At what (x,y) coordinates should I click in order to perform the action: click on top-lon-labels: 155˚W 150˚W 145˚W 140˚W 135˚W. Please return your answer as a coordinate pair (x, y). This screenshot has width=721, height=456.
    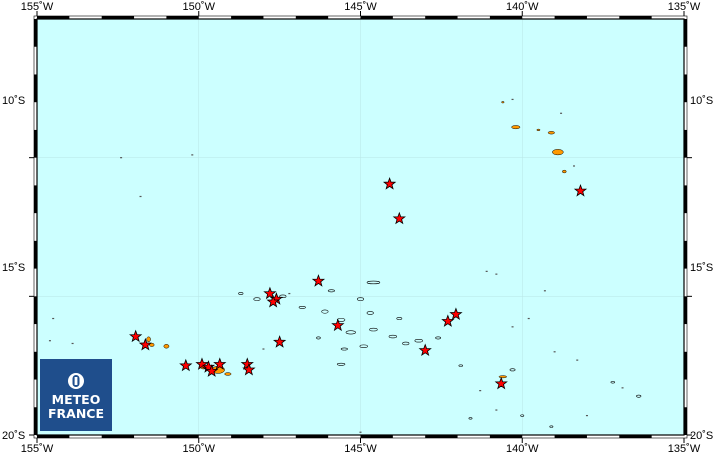
    Looking at the image, I should click on (361, 7).